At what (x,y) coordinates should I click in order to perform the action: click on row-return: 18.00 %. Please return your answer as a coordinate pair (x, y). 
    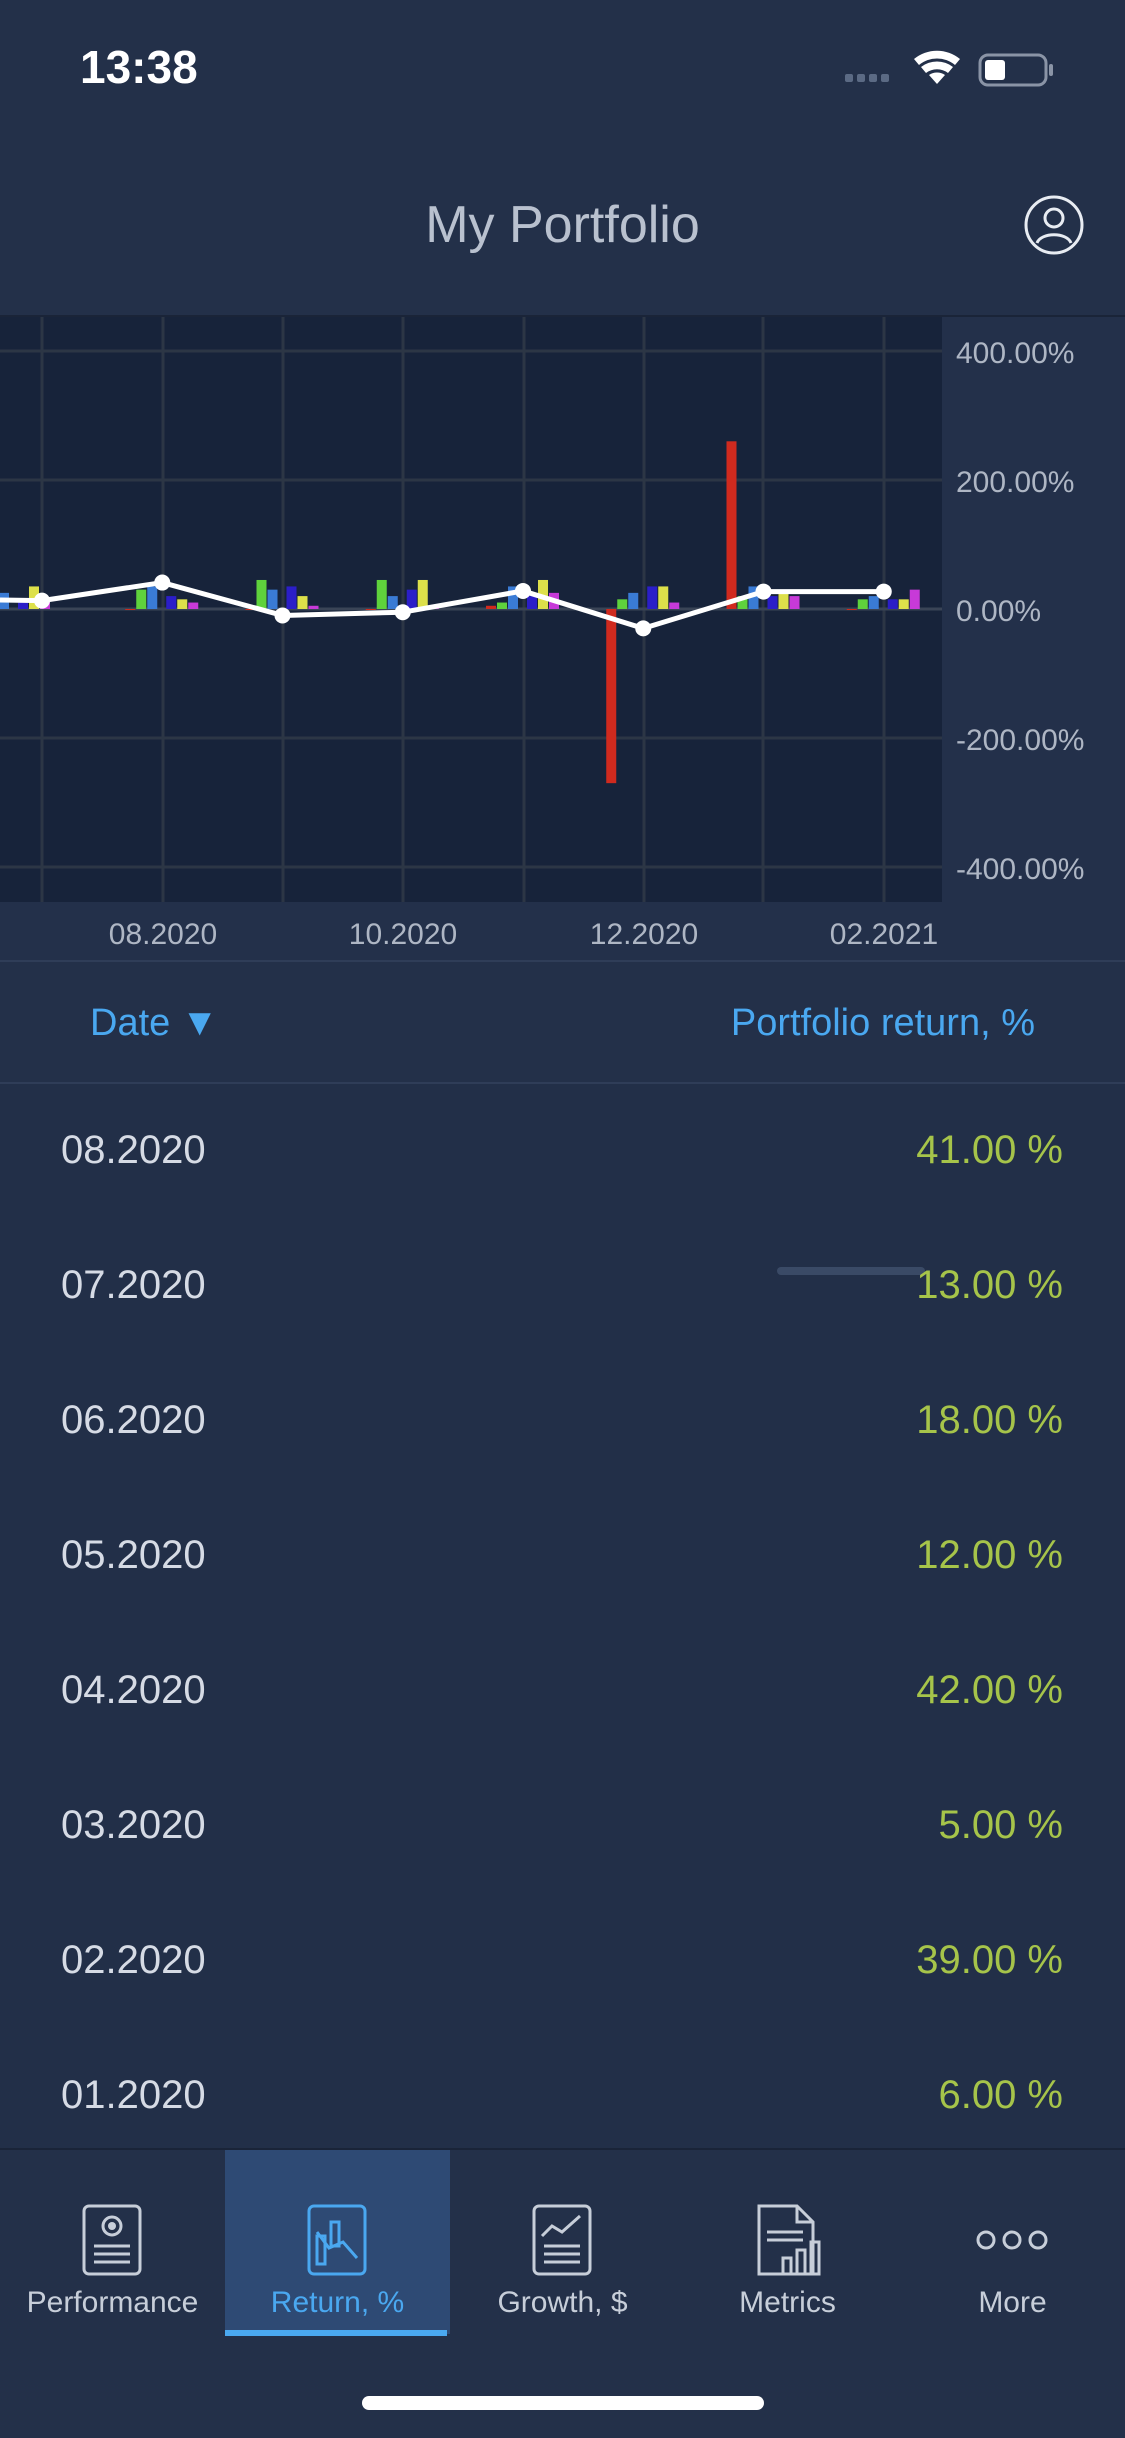
    Looking at the image, I should click on (989, 1420).